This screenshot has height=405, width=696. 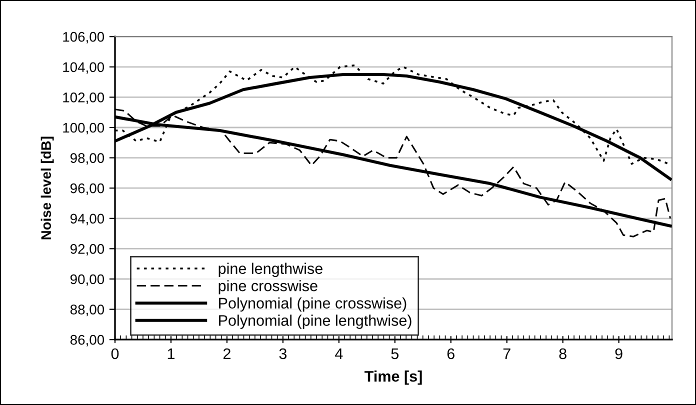 I want to click on y-tick-label: 96,00, so click(x=87, y=189).